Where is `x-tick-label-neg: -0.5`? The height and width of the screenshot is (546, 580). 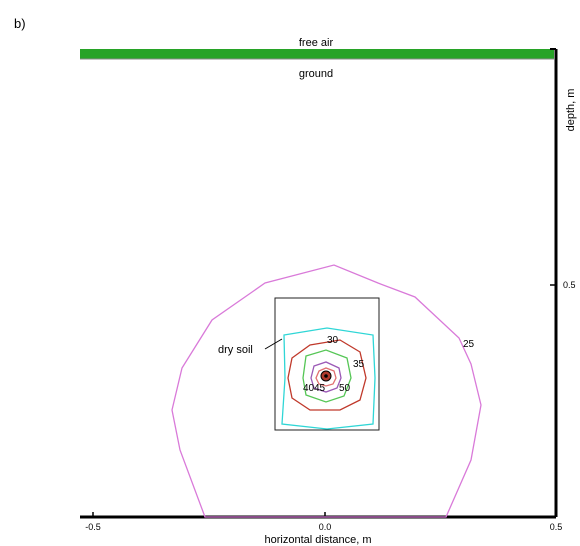 x-tick-label-neg: -0.5 is located at coordinates (93, 527).